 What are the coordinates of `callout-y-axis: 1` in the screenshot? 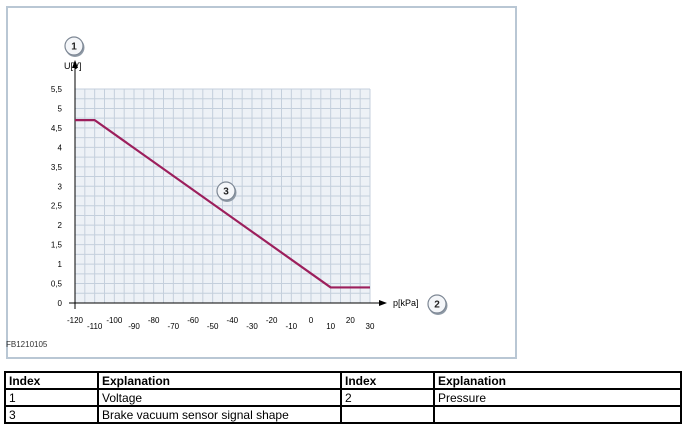 It's located at (74, 46).